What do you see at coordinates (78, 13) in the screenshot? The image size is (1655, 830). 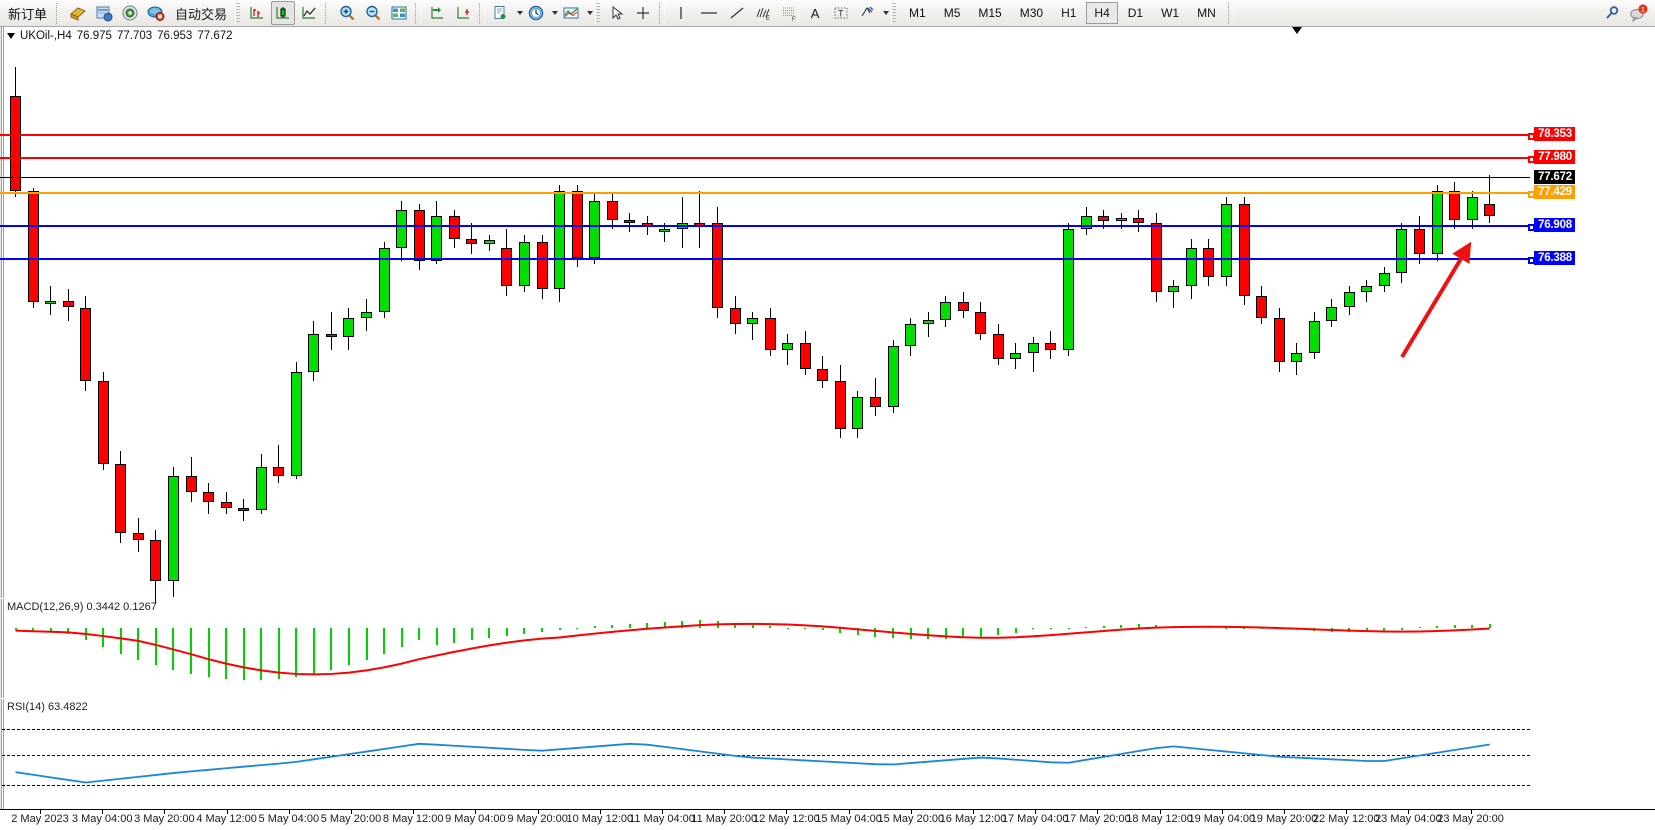 I see `terminal-icon` at bounding box center [78, 13].